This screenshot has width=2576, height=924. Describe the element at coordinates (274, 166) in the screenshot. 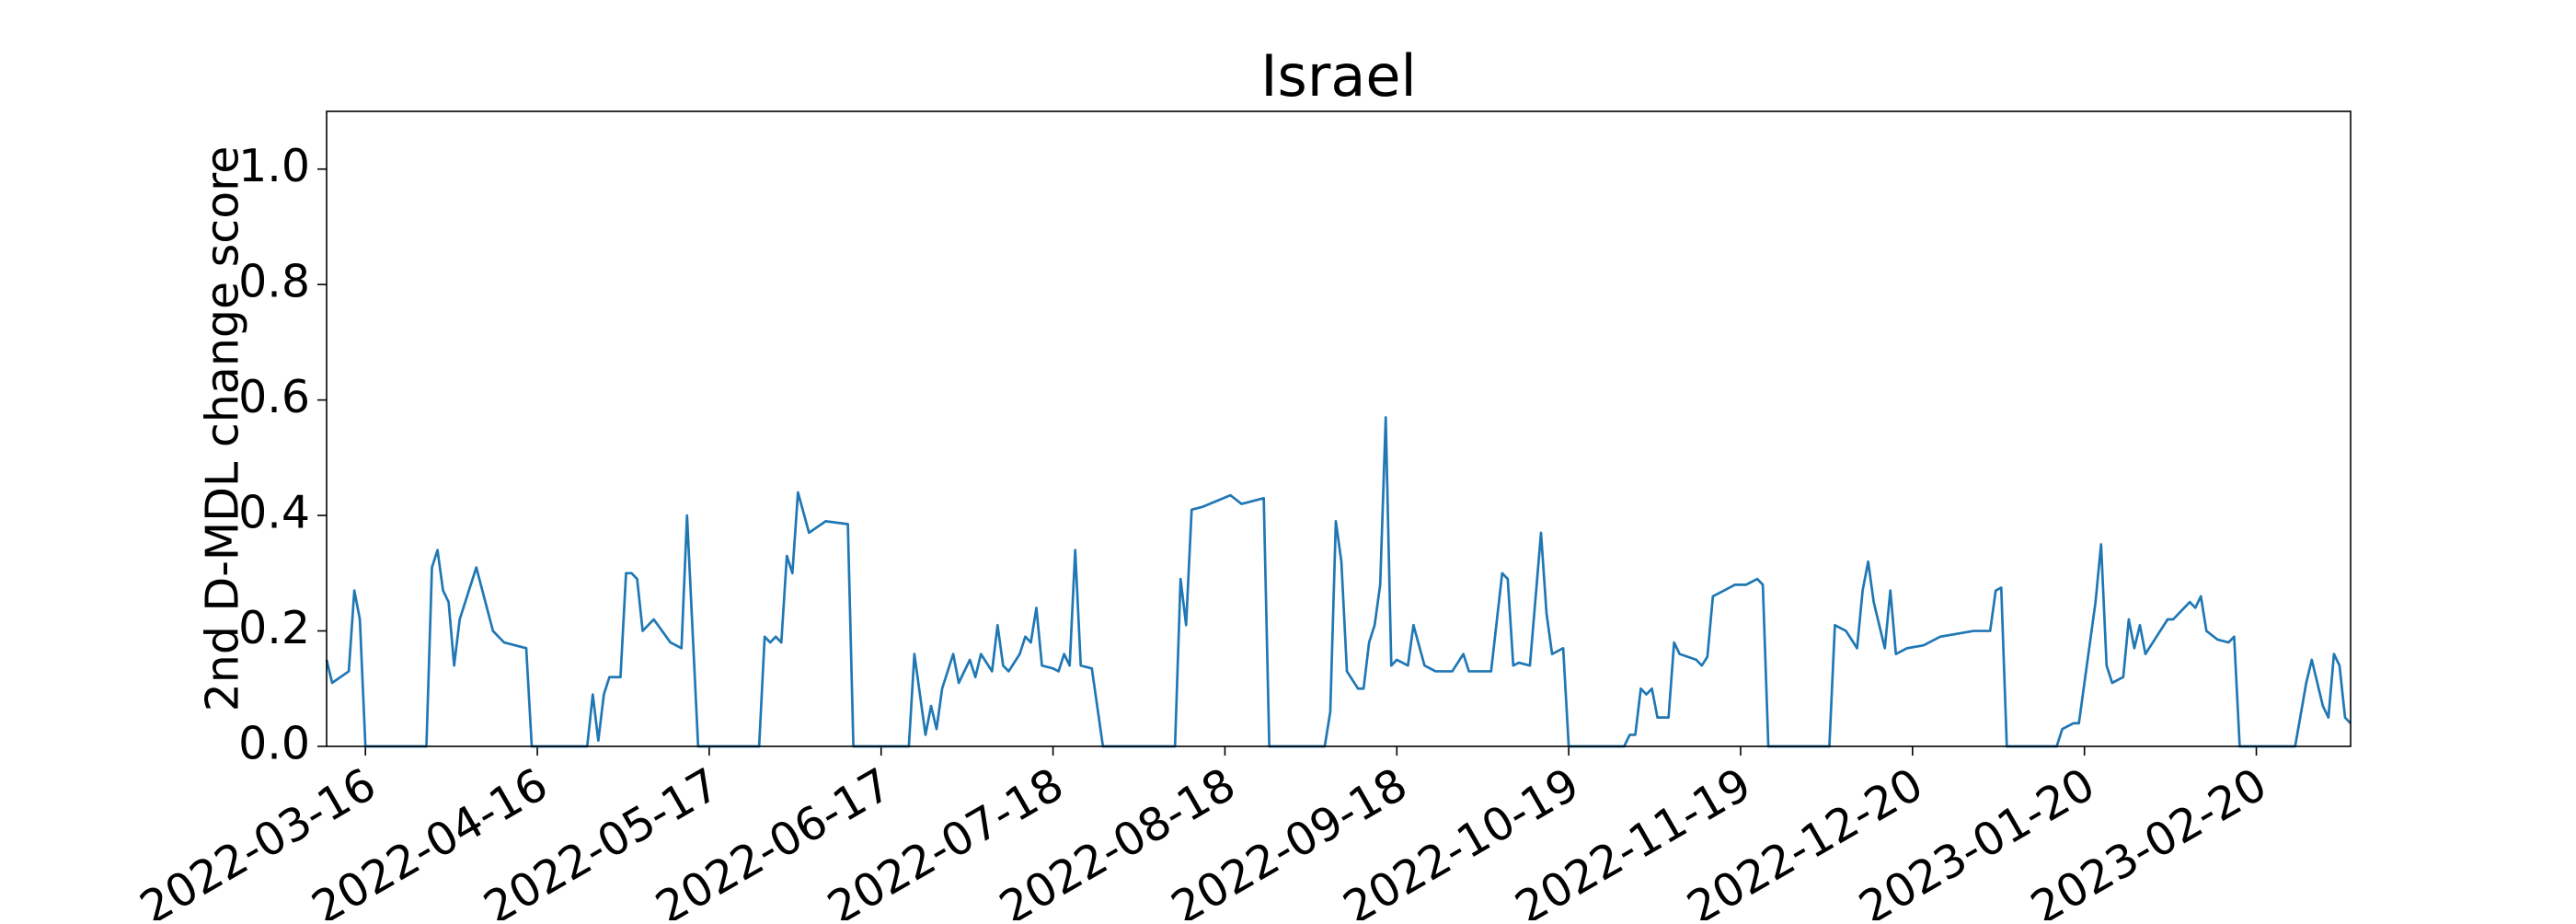

I see `y-tick-label: 1.0` at that location.